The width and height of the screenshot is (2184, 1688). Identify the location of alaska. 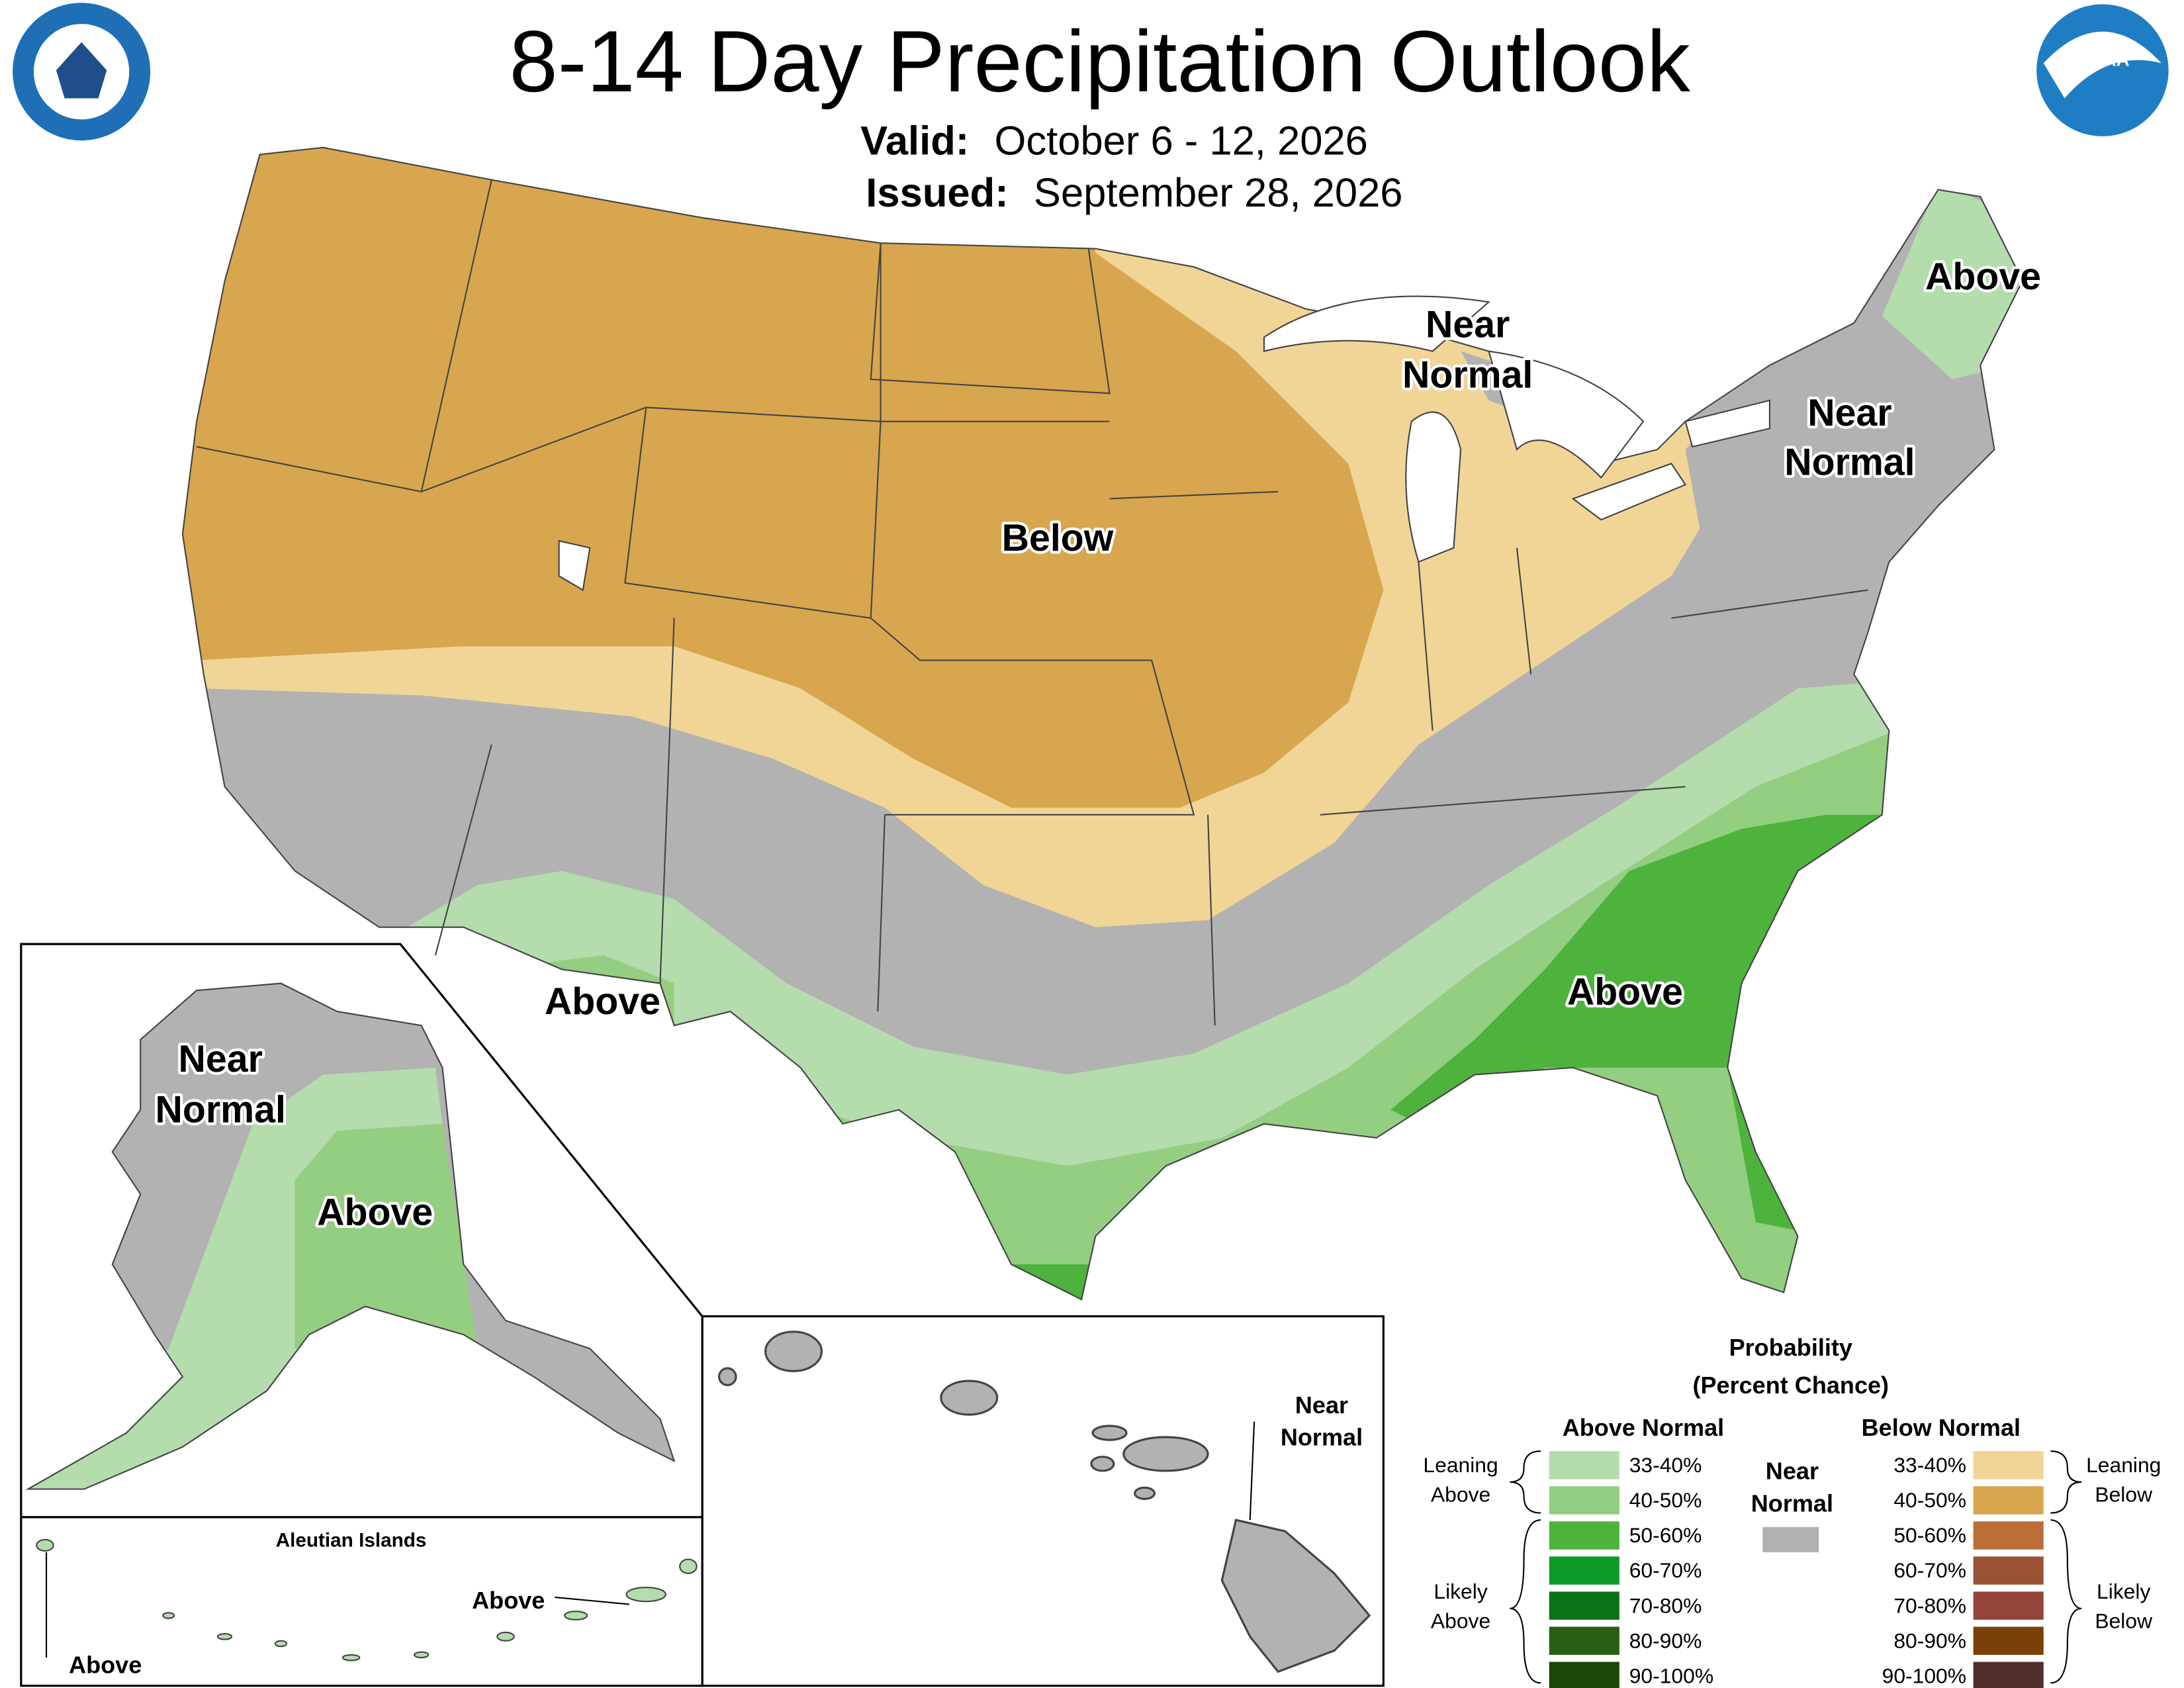
(351, 1236).